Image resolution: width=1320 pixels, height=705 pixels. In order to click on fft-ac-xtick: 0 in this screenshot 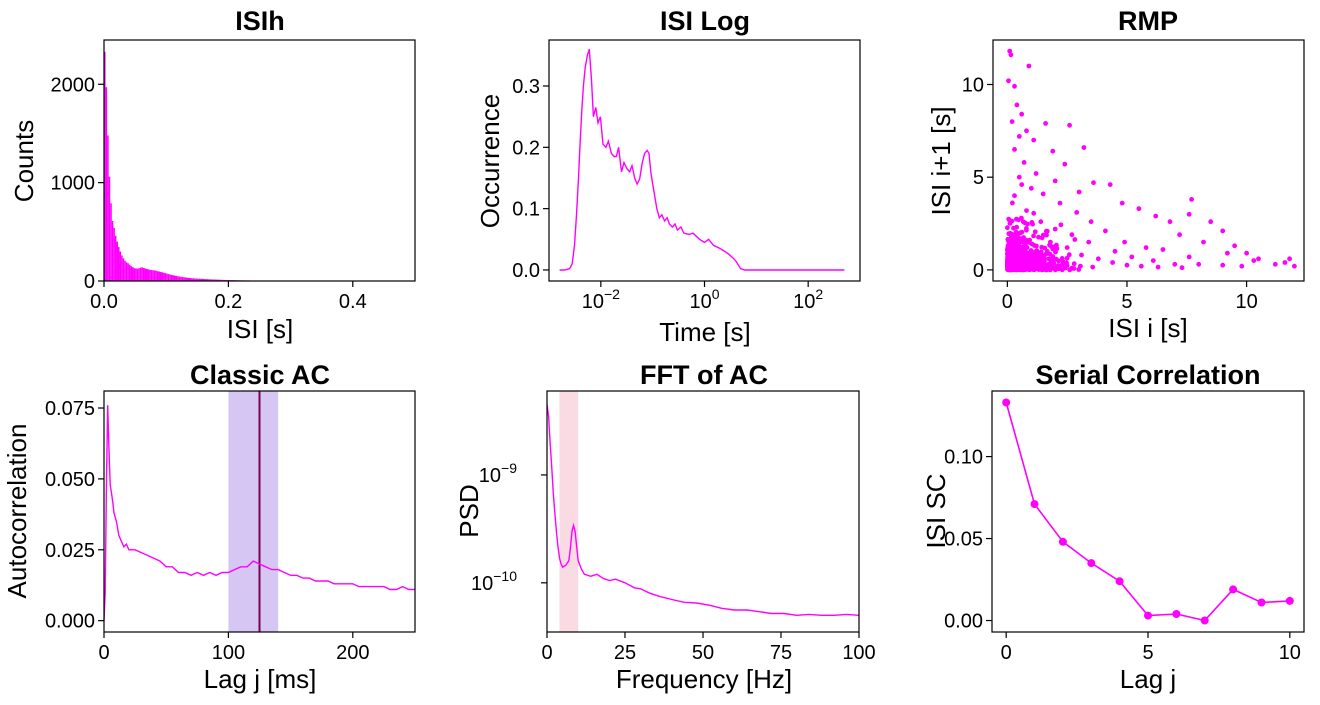, I will do `click(546, 653)`.